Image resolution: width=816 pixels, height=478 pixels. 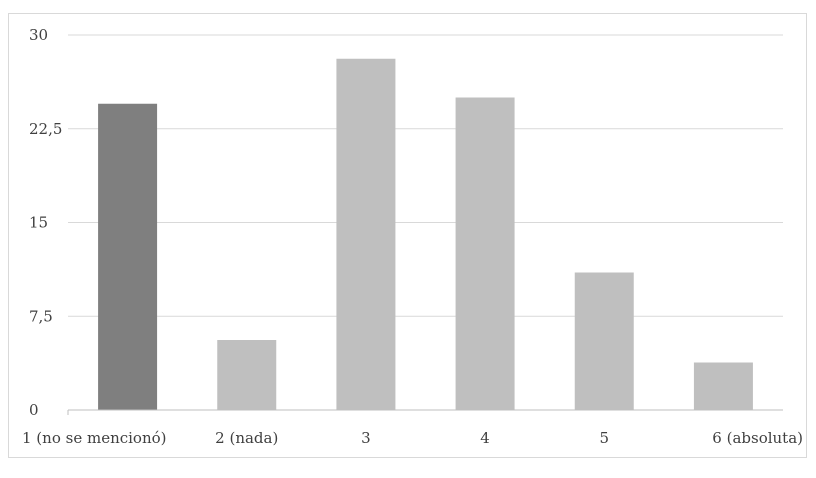 I want to click on x-tick-label: 3, so click(x=366, y=438).